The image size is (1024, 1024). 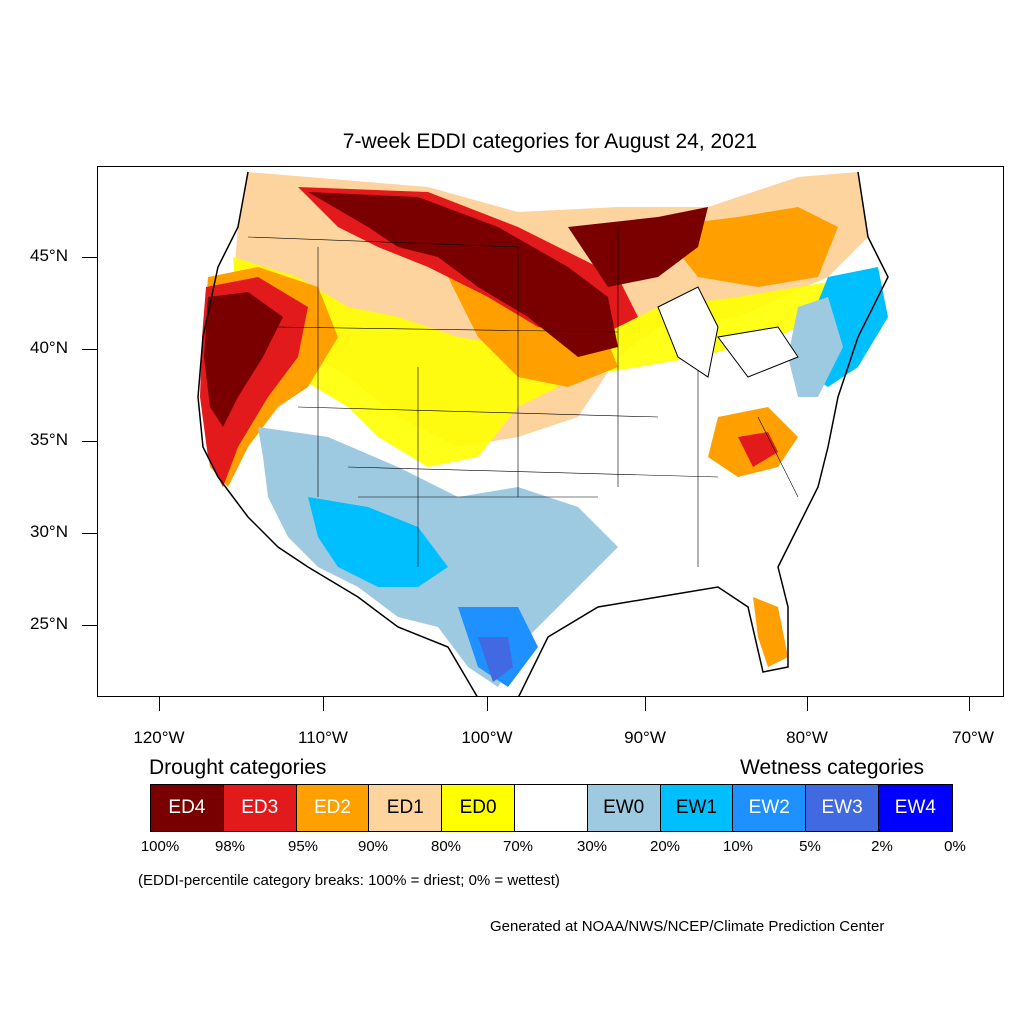 I want to click on ew1-region-southwest, so click(x=378, y=542).